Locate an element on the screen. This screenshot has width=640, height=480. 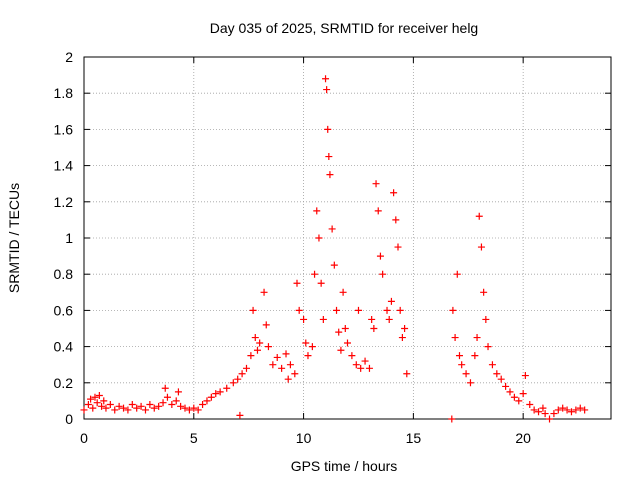
y-tick-label: 0.2 is located at coordinates (64, 383).